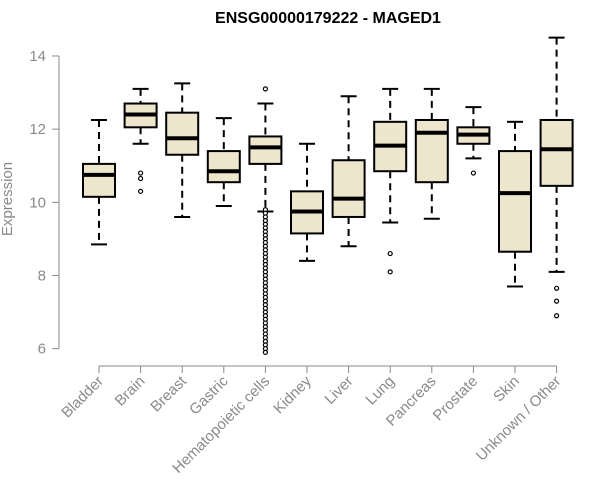  Describe the element at coordinates (8, 199) in the screenshot. I see `y-axis-label: Expression` at that location.